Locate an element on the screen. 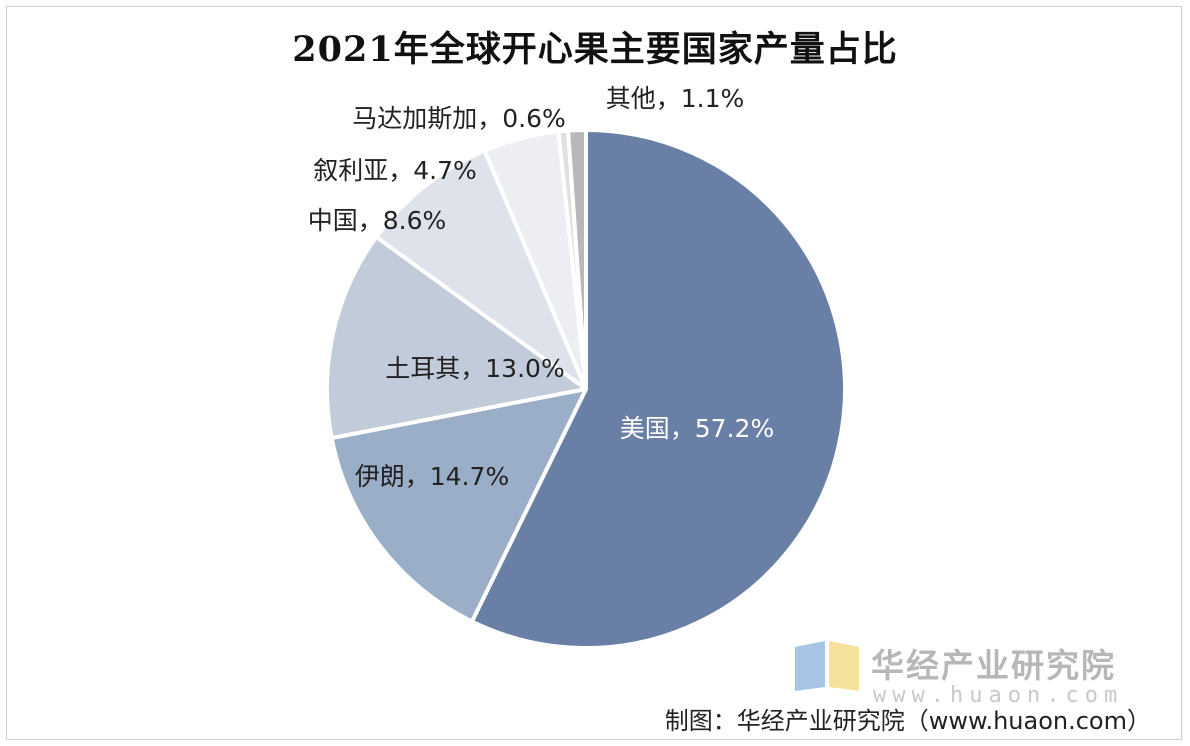 The width and height of the screenshot is (1190, 746). slice-label-6: 马达加斯加，0.6% is located at coordinates (459, 118).